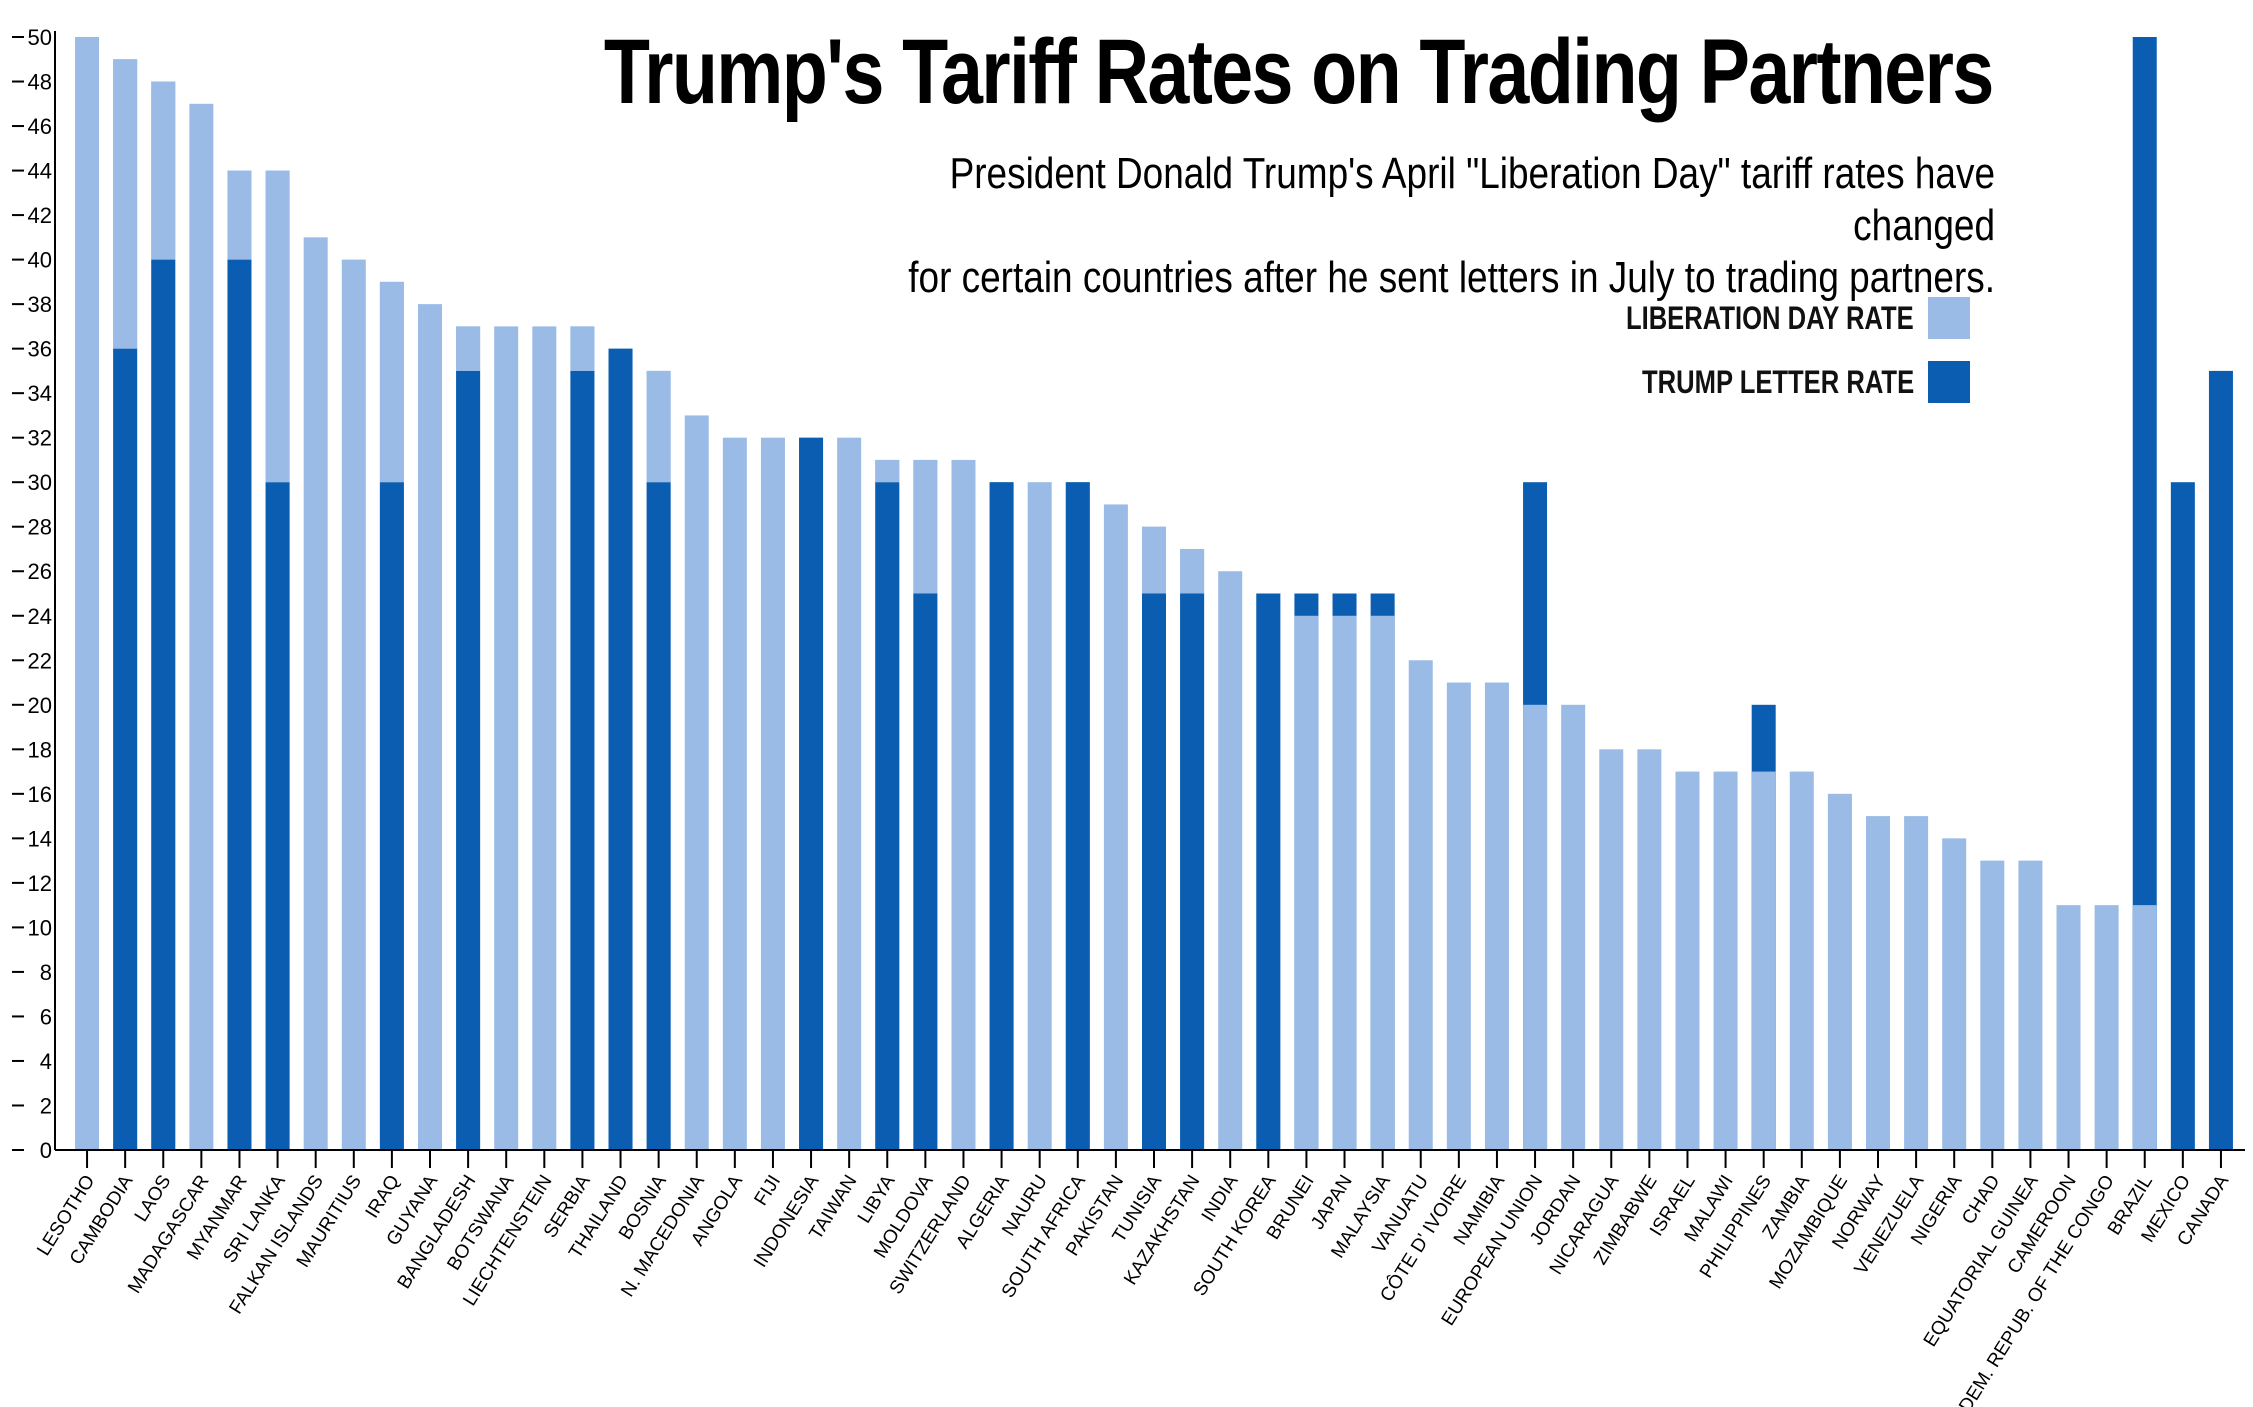 The height and width of the screenshot is (1407, 2253). I want to click on chart-title: Trump's Tariff Rates on Trading Partners, so click(1299, 72).